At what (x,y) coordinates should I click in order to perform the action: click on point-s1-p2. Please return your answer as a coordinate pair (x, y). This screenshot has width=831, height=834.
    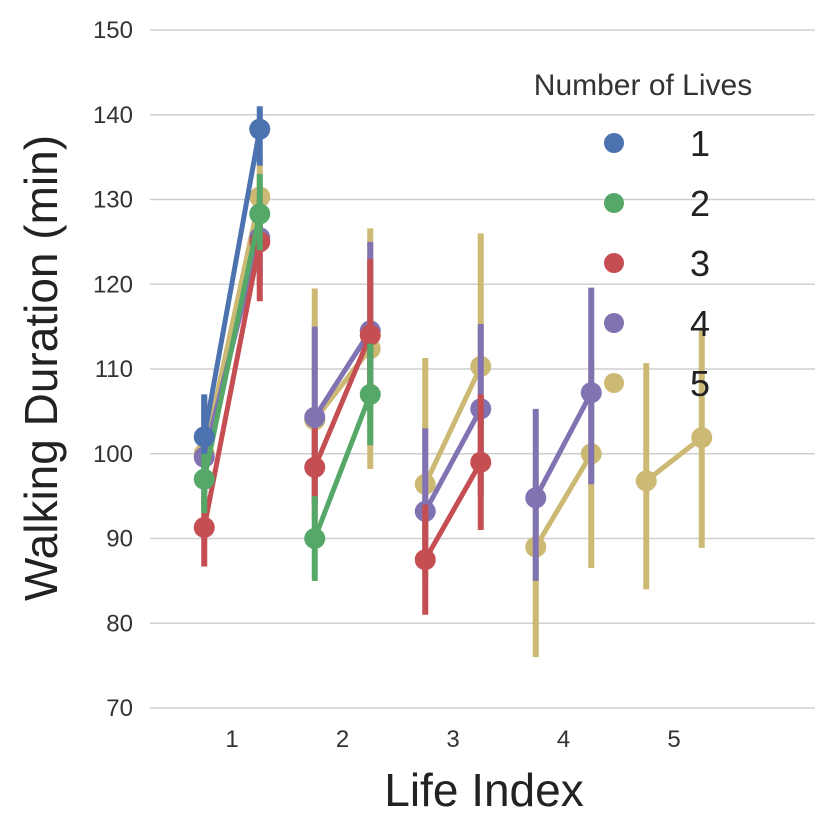
    Looking at the image, I should click on (260, 129).